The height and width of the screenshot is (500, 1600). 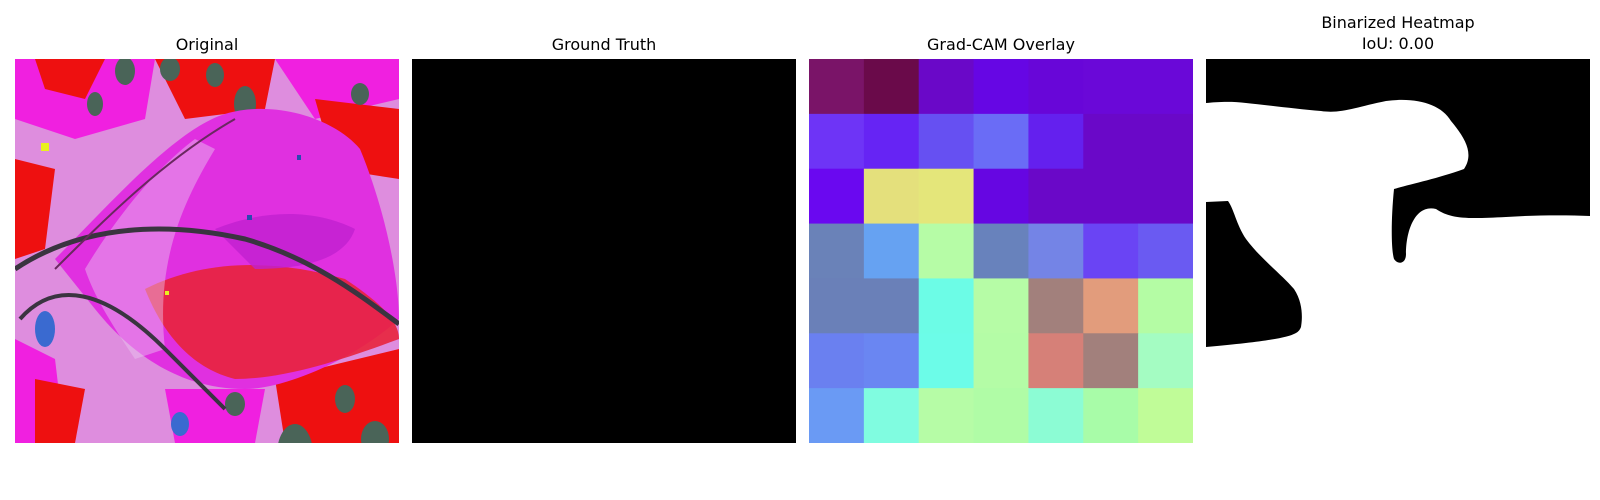 What do you see at coordinates (1398, 33) in the screenshot?
I see `panel-title-binarized-heatmap: Binarized Heatmap IoU: 0.00` at bounding box center [1398, 33].